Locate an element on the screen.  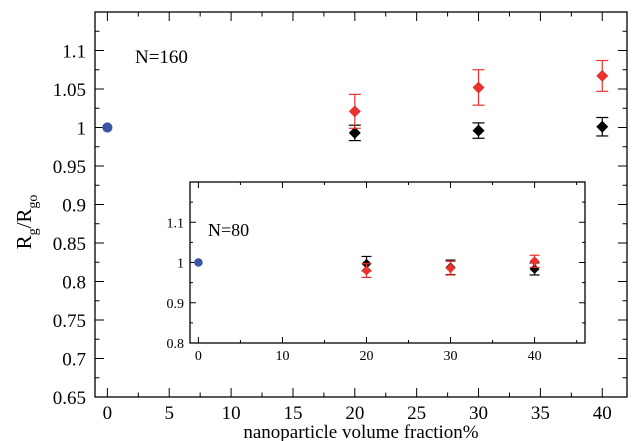
x-tick-label: 35 is located at coordinates (540, 413).